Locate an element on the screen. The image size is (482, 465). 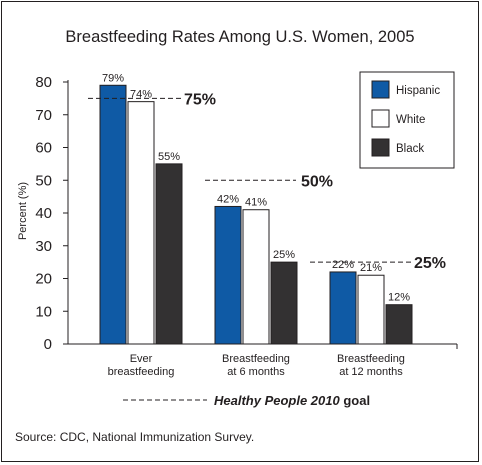
legend-swatch-hispanic is located at coordinates (380, 89).